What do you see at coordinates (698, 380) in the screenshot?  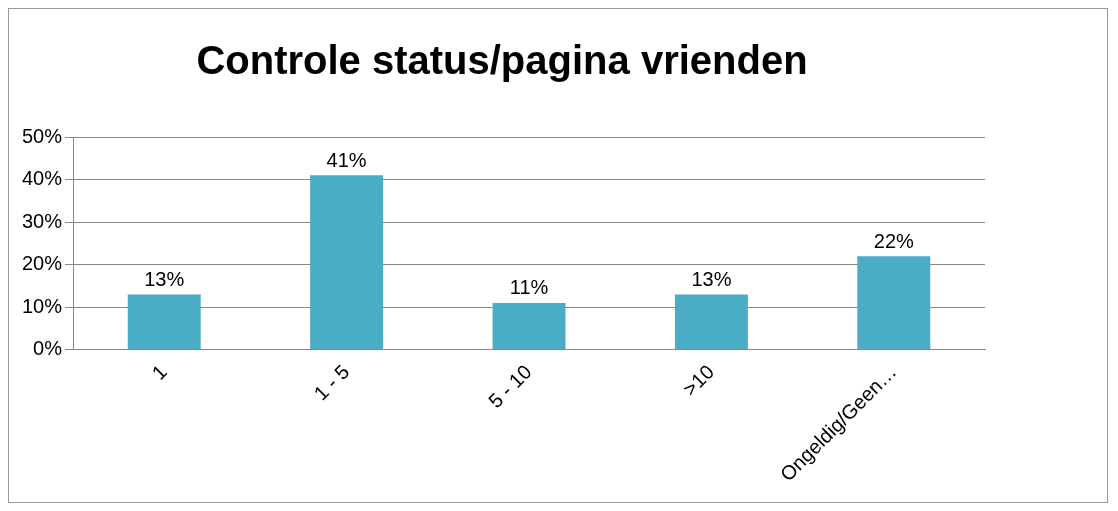 I see `x-tick-label: >10` at bounding box center [698, 380].